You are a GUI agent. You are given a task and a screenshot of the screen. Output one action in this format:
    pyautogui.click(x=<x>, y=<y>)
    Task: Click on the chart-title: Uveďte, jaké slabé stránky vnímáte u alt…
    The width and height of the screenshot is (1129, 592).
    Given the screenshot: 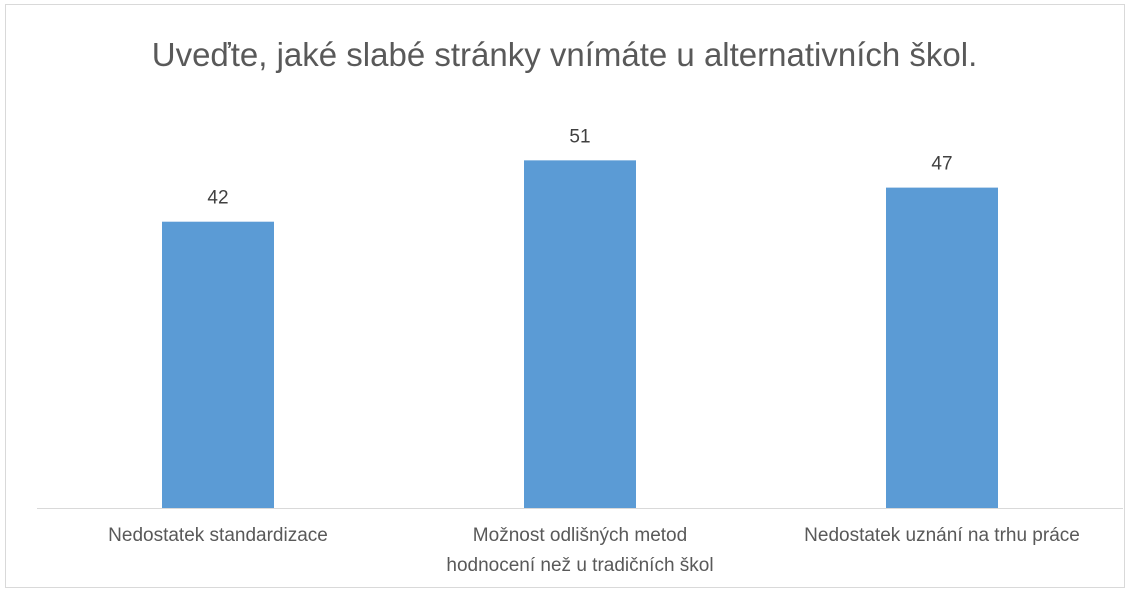 What is the action you would take?
    pyautogui.click(x=564, y=54)
    